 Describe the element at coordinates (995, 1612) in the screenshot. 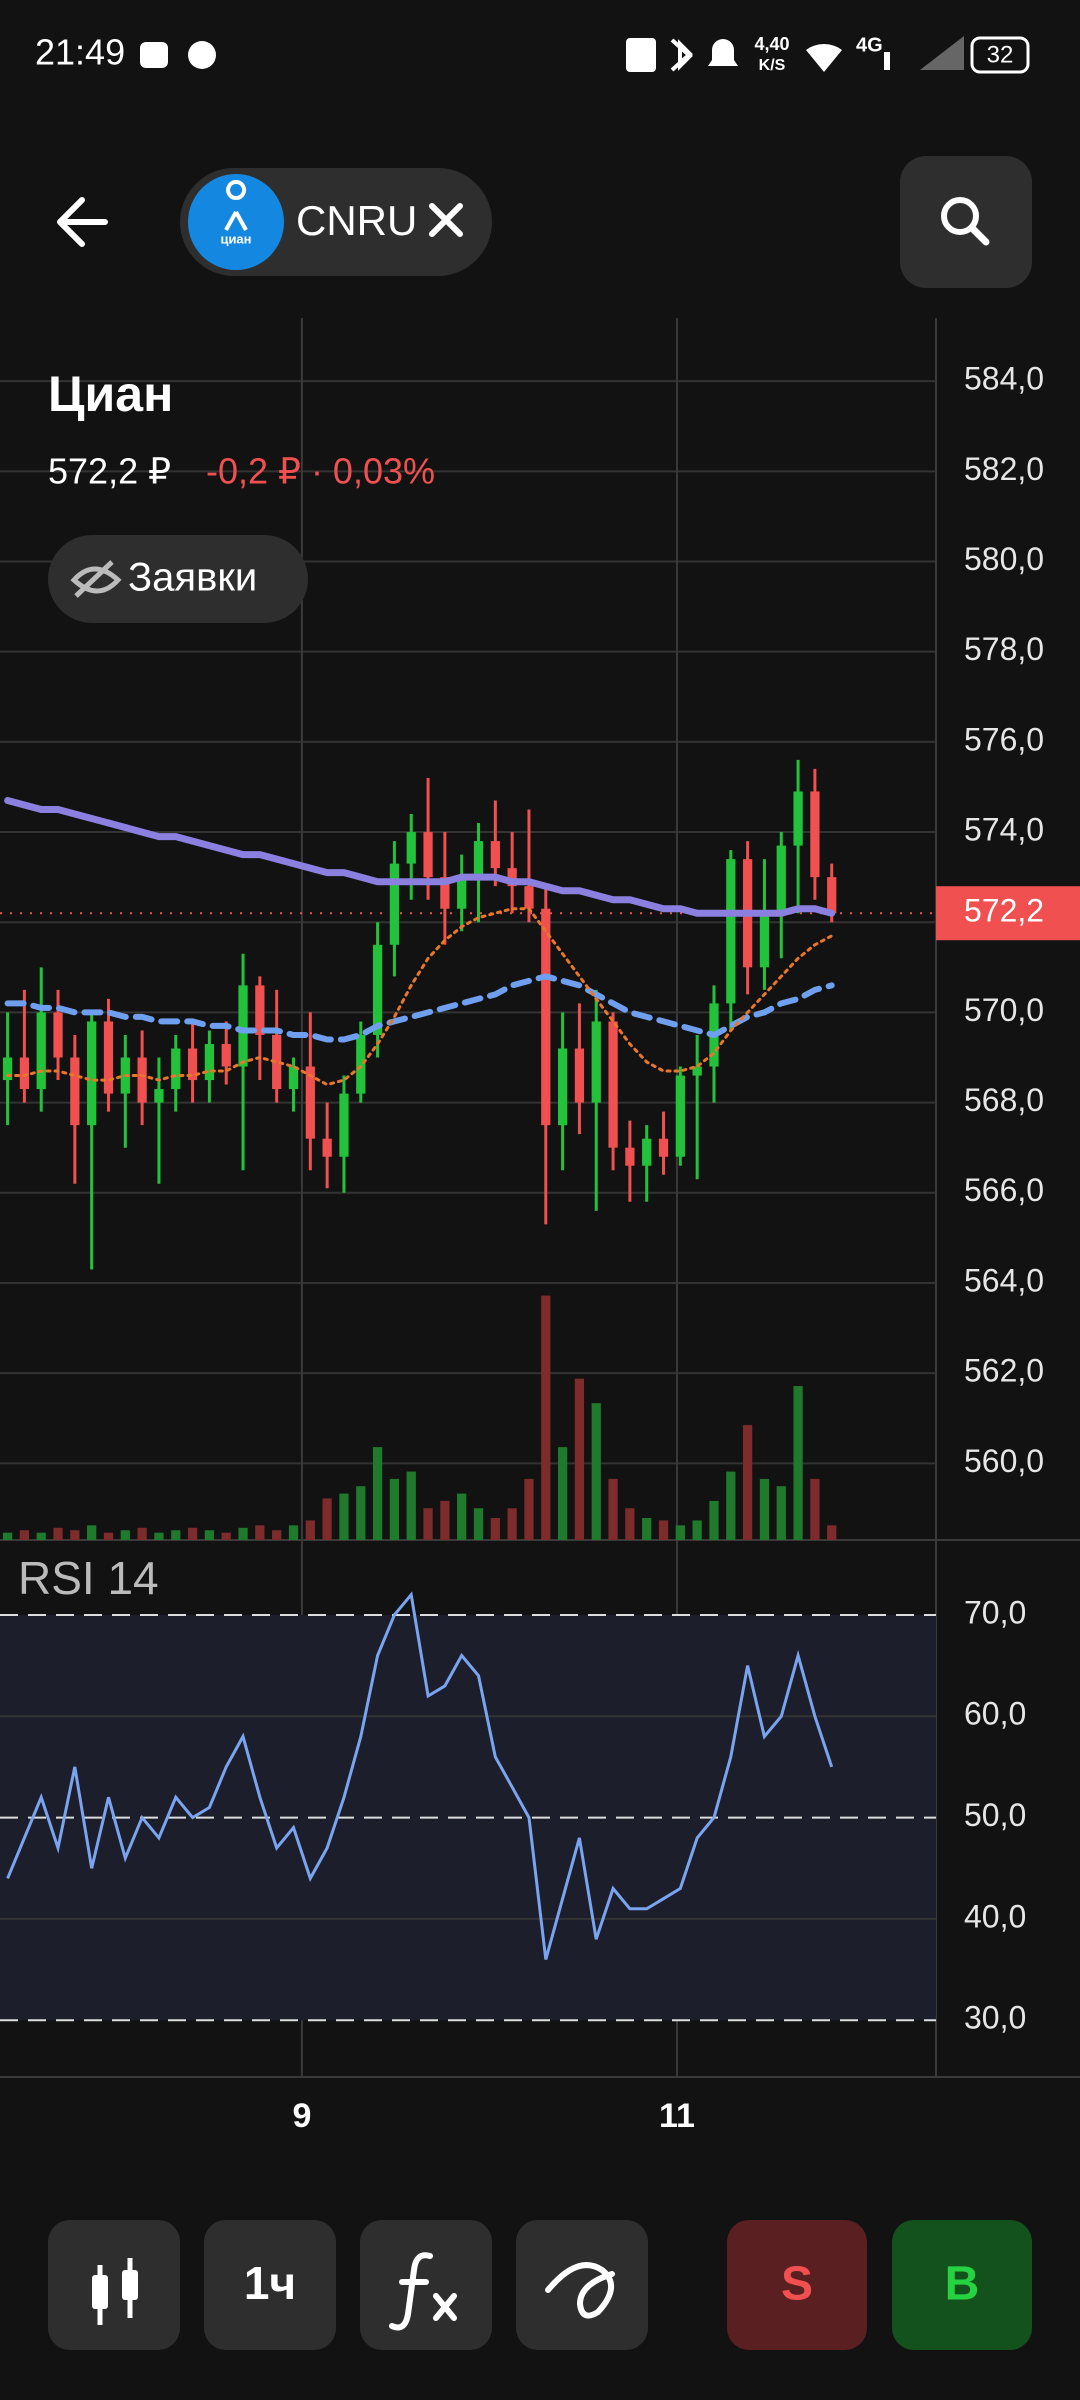

I see `y-tick-label: 70,0` at that location.